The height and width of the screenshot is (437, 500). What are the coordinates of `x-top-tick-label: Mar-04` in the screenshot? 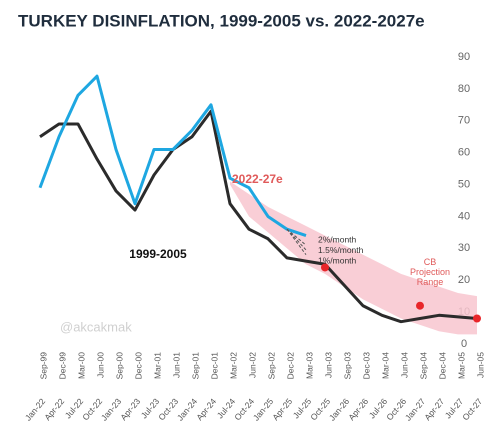 It's located at (385, 365).